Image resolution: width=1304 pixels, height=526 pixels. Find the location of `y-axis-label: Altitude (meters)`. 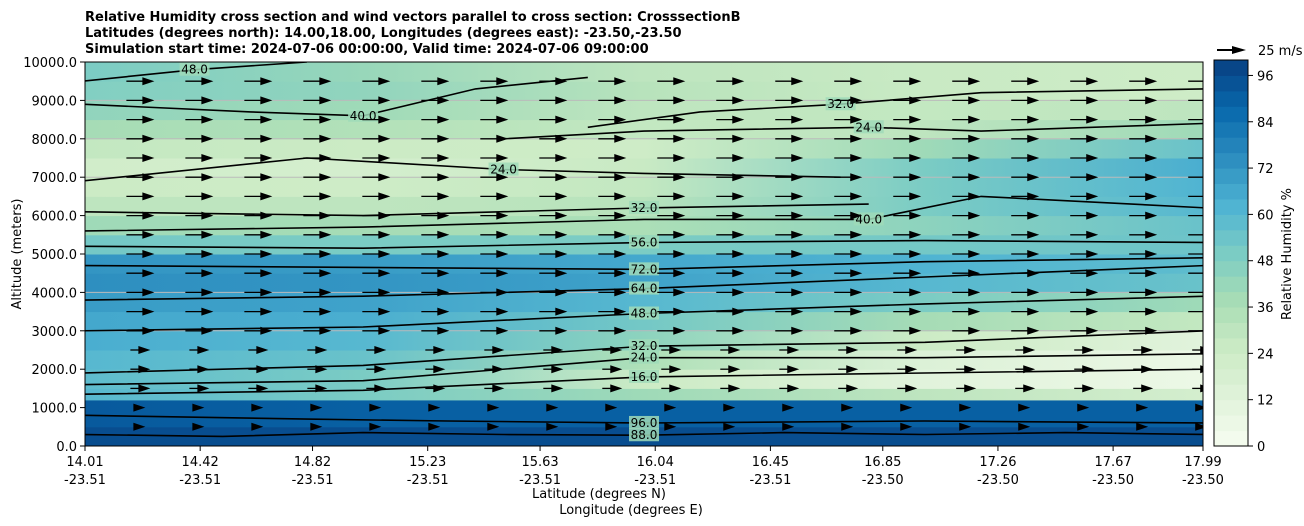

y-axis-label: Altitude (meters) is located at coordinates (17, 254).